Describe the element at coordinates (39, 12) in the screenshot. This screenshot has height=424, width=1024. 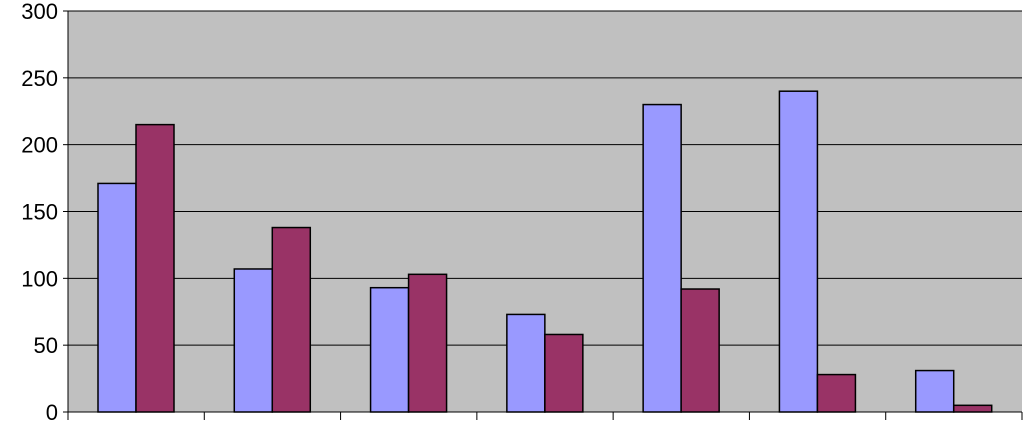
I see `y-tick-label: 300` at that location.